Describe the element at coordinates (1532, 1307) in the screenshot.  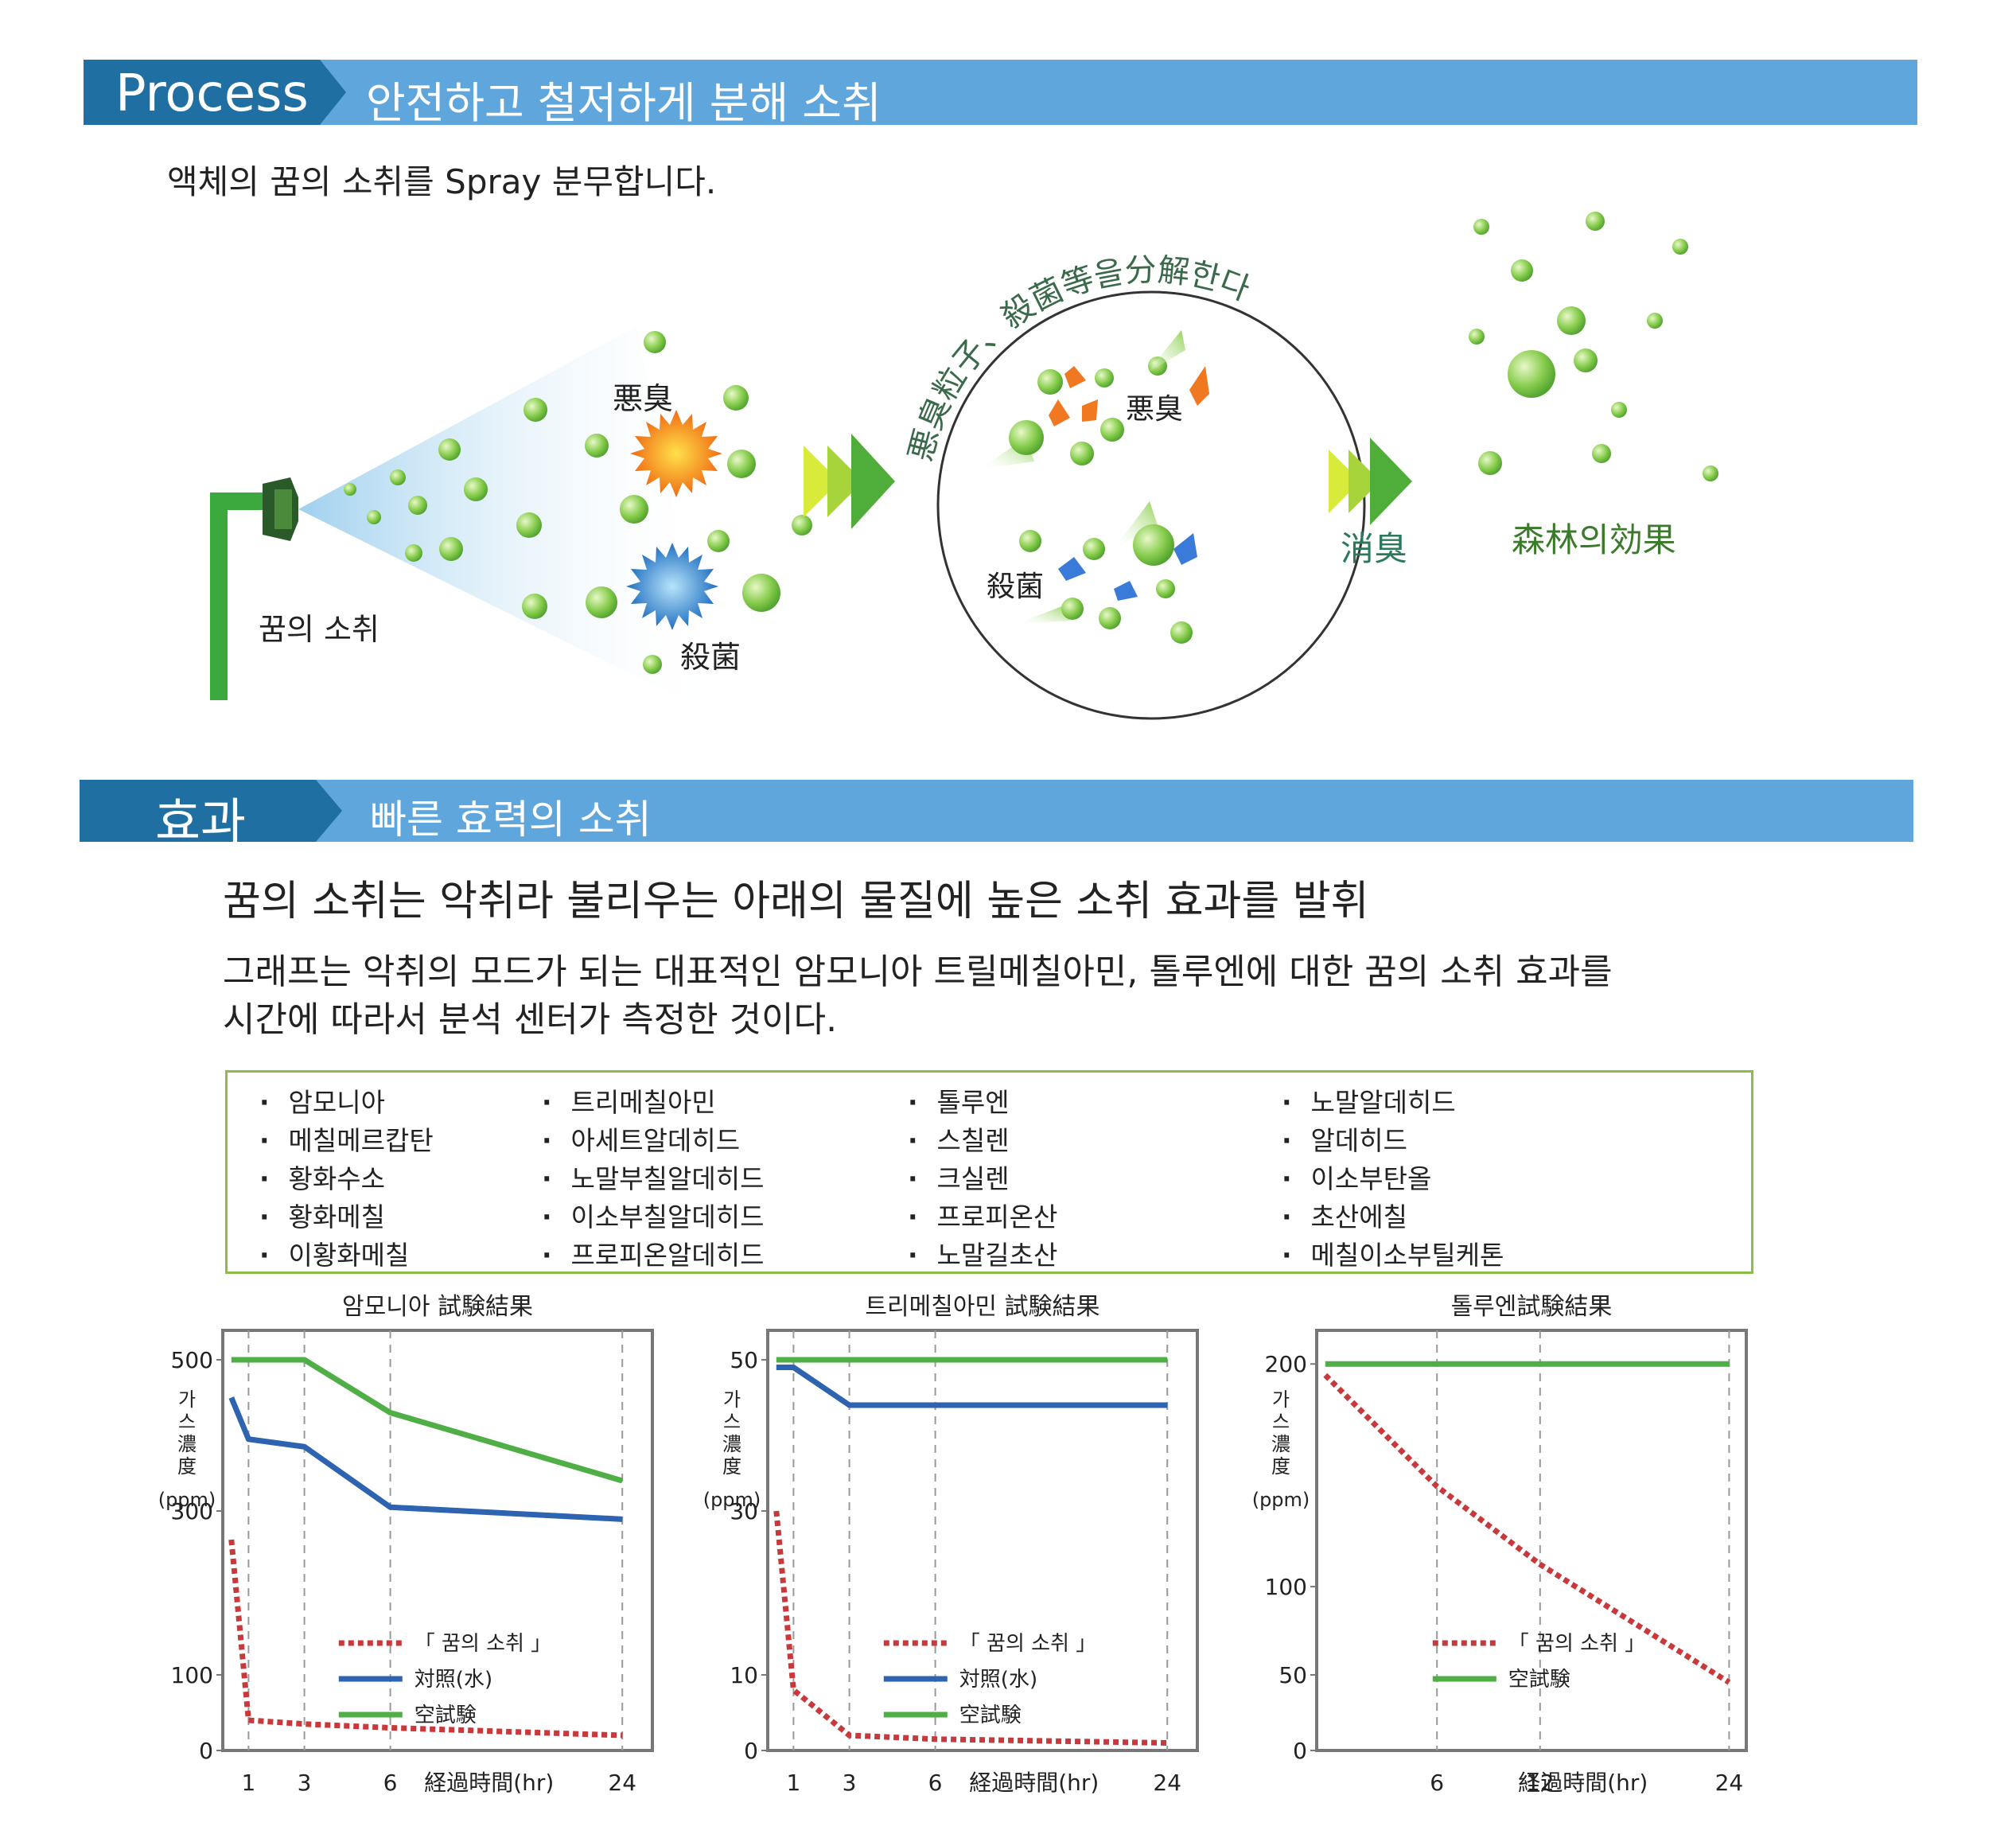
I see `chart-title: 톨루엔試験結果` at that location.